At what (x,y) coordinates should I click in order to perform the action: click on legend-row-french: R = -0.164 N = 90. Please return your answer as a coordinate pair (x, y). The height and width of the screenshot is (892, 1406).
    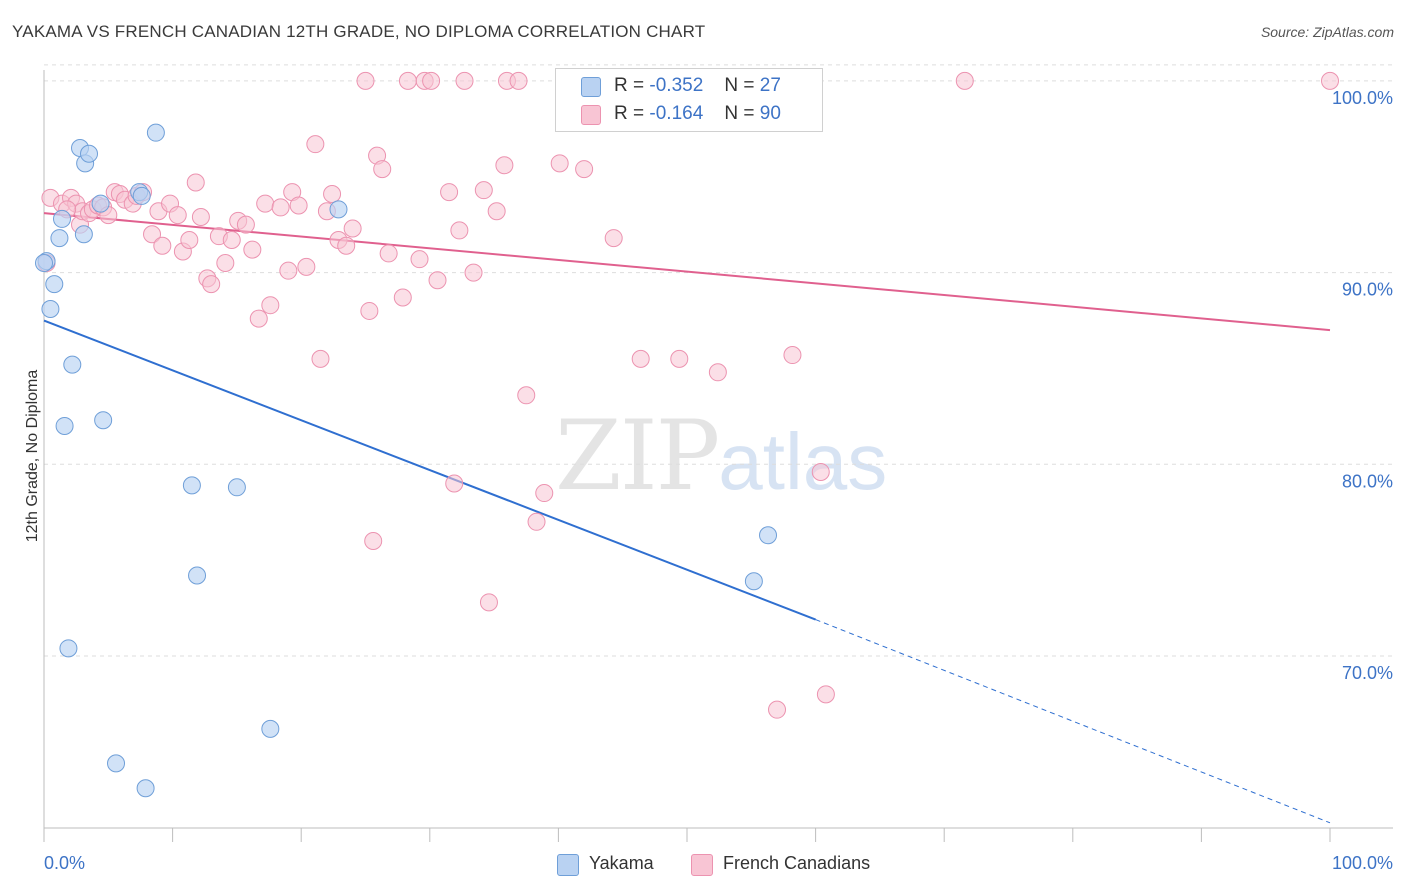
    Looking at the image, I should click on (689, 114).